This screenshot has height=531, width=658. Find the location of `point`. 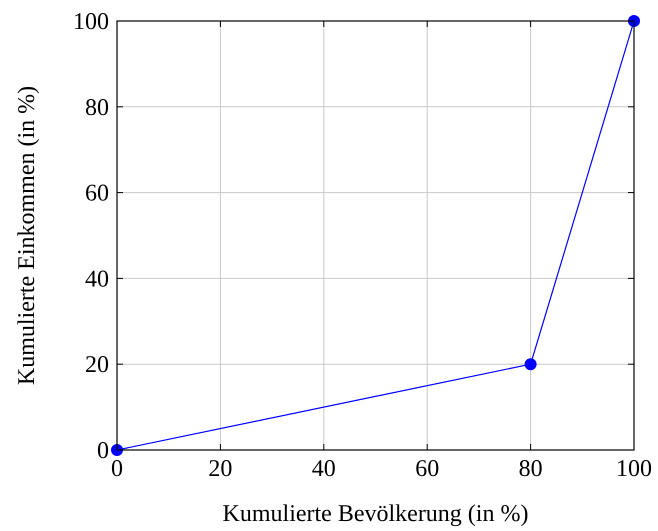

point is located at coordinates (530, 364).